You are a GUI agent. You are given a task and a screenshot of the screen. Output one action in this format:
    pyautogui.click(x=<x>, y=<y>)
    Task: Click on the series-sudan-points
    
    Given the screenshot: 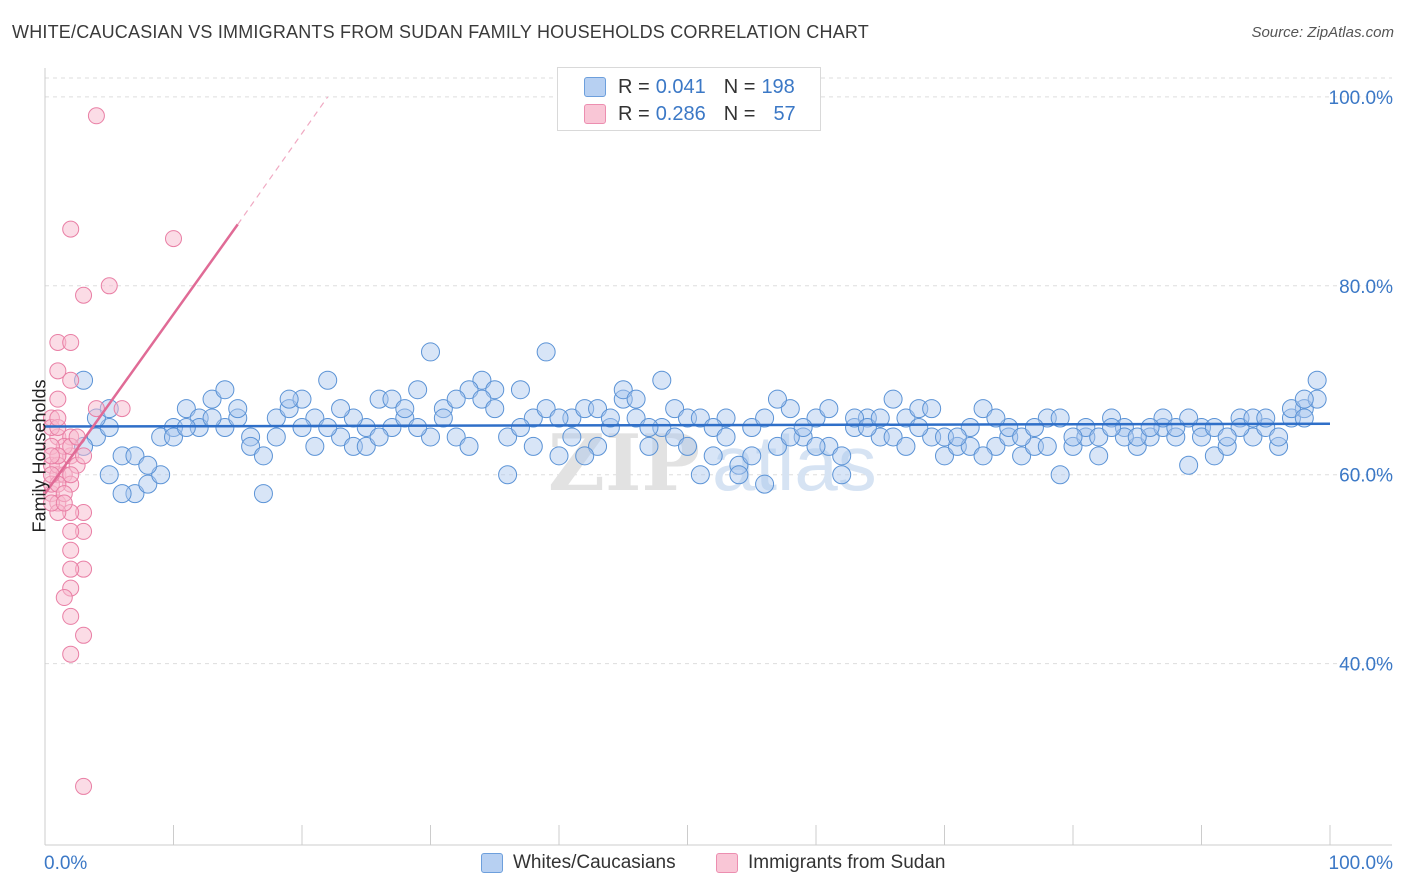 What is the action you would take?
    pyautogui.click(x=112, y=451)
    